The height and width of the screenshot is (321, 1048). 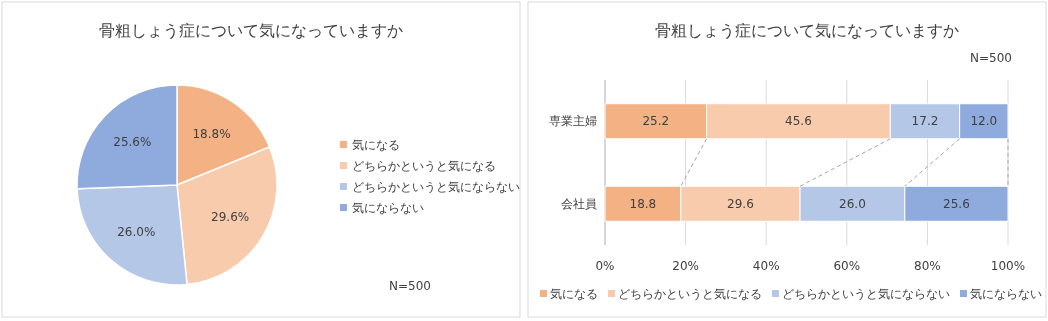 What do you see at coordinates (927, 266) in the screenshot?
I see `x-tick-label: 80%` at bounding box center [927, 266].